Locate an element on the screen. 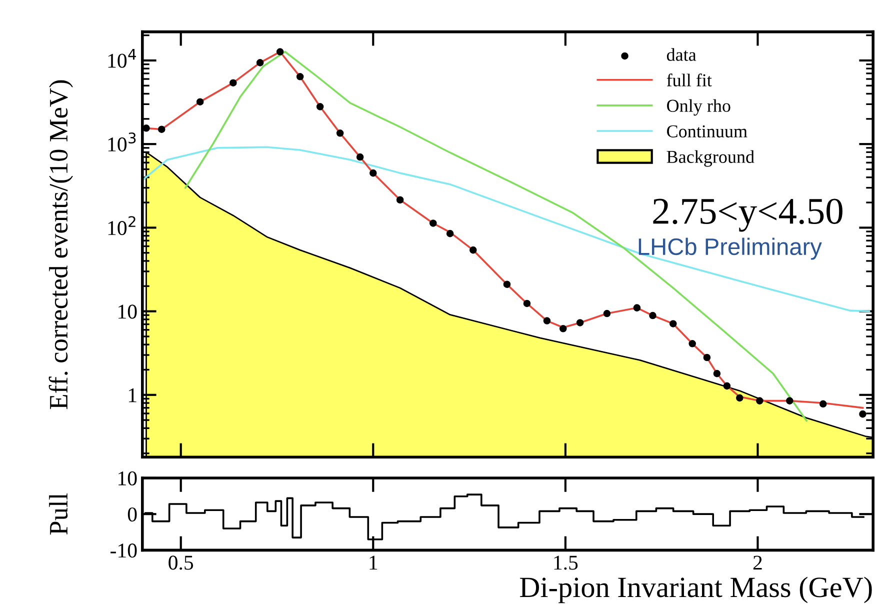  annotation: LHCb Preliminary is located at coordinates (730, 249).